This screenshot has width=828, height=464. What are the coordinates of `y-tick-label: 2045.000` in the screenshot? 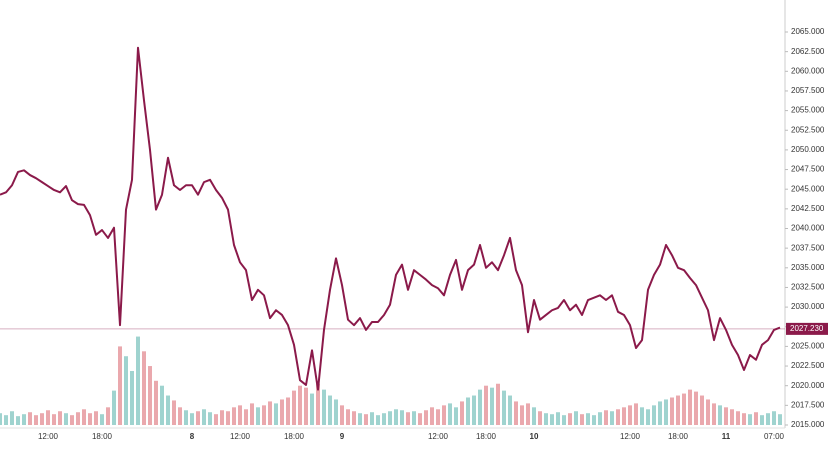 It's located at (808, 188).